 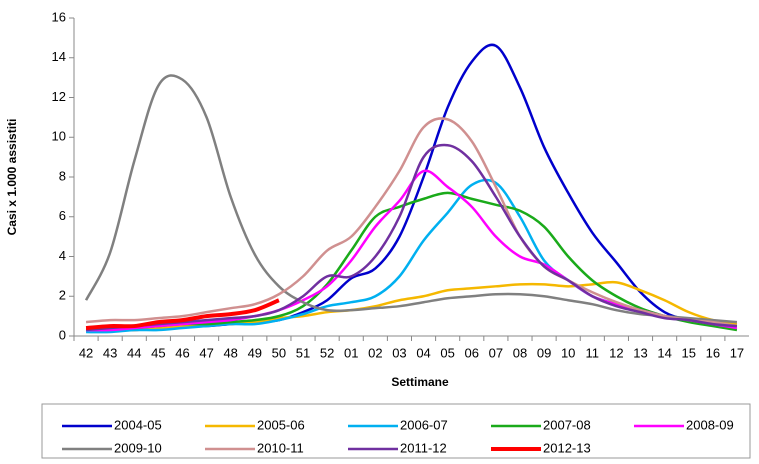 I want to click on x-tick-label: 50, so click(x=279, y=352).